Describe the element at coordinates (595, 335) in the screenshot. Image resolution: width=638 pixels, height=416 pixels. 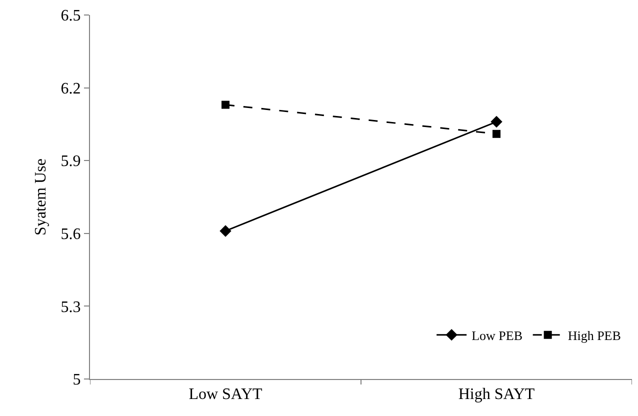
I see `legend-label: High PEB` at that location.